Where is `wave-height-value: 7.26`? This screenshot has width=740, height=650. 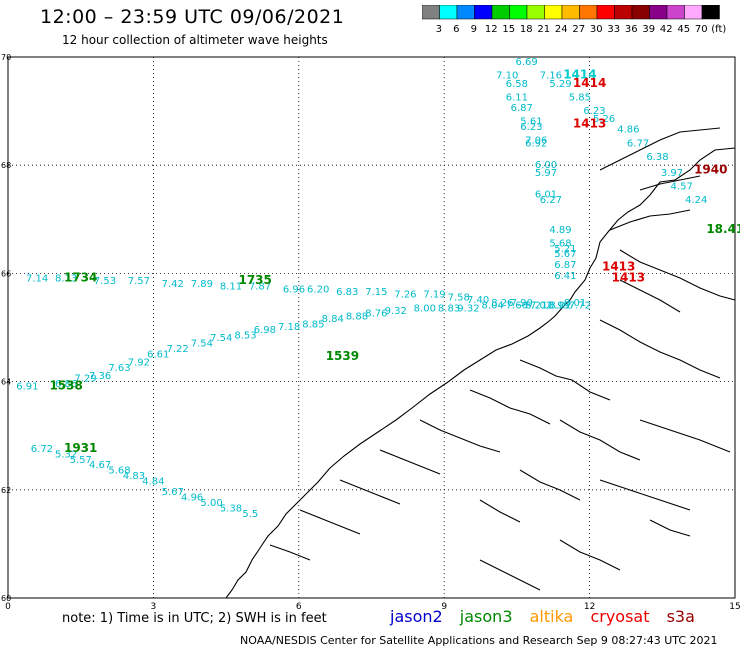 wave-height-value: 7.26 is located at coordinates (405, 295).